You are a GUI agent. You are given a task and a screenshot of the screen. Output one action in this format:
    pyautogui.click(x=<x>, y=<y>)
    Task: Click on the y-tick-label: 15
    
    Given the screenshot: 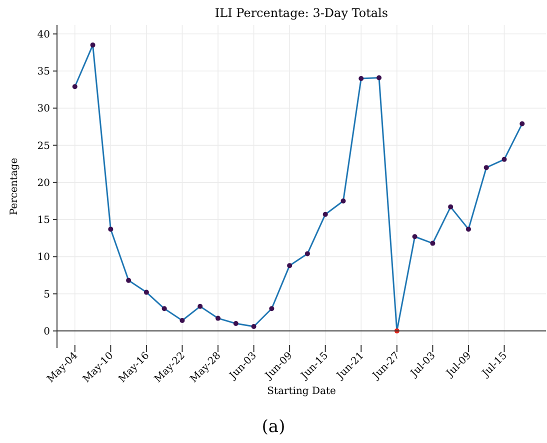 What is the action you would take?
    pyautogui.click(x=43, y=220)
    